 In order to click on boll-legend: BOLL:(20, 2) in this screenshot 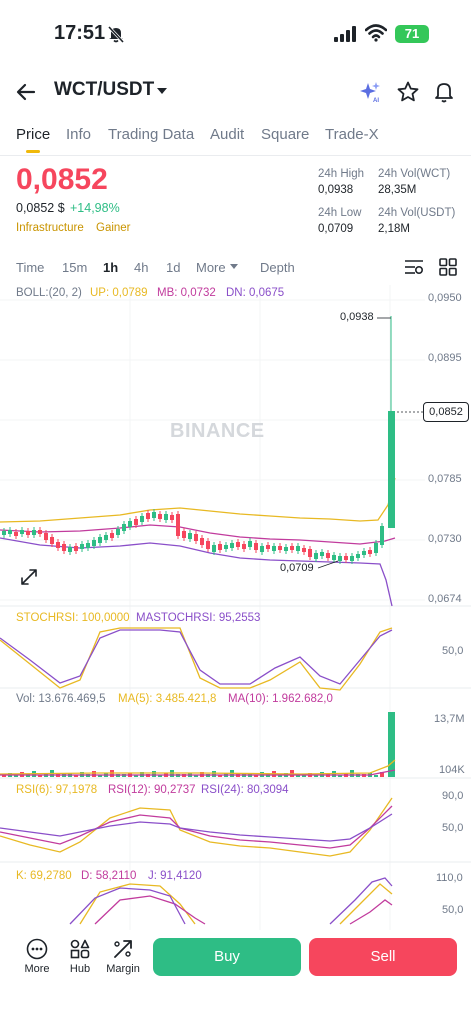, I will do `click(49, 293)`.